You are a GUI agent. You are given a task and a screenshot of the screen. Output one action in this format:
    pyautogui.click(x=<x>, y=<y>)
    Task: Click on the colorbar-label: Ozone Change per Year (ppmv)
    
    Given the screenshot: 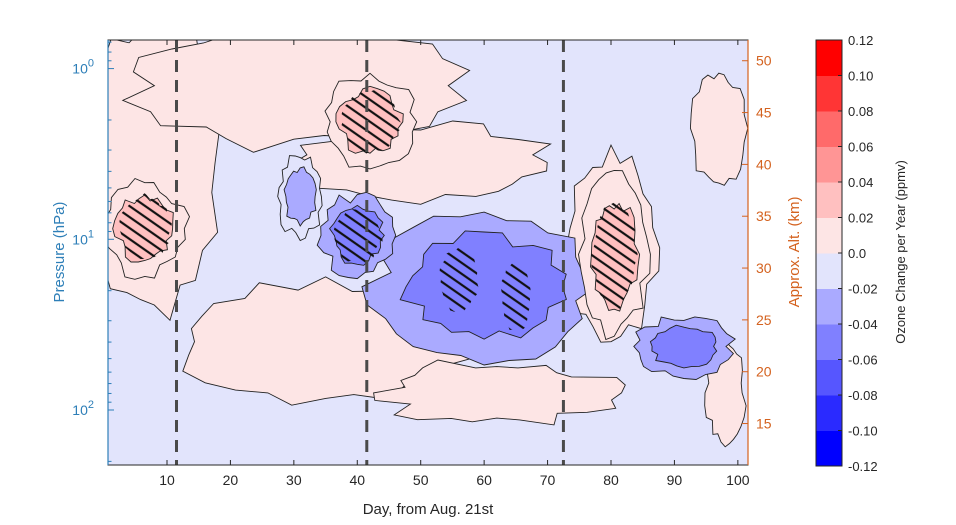 What is the action you would take?
    pyautogui.click(x=900, y=252)
    